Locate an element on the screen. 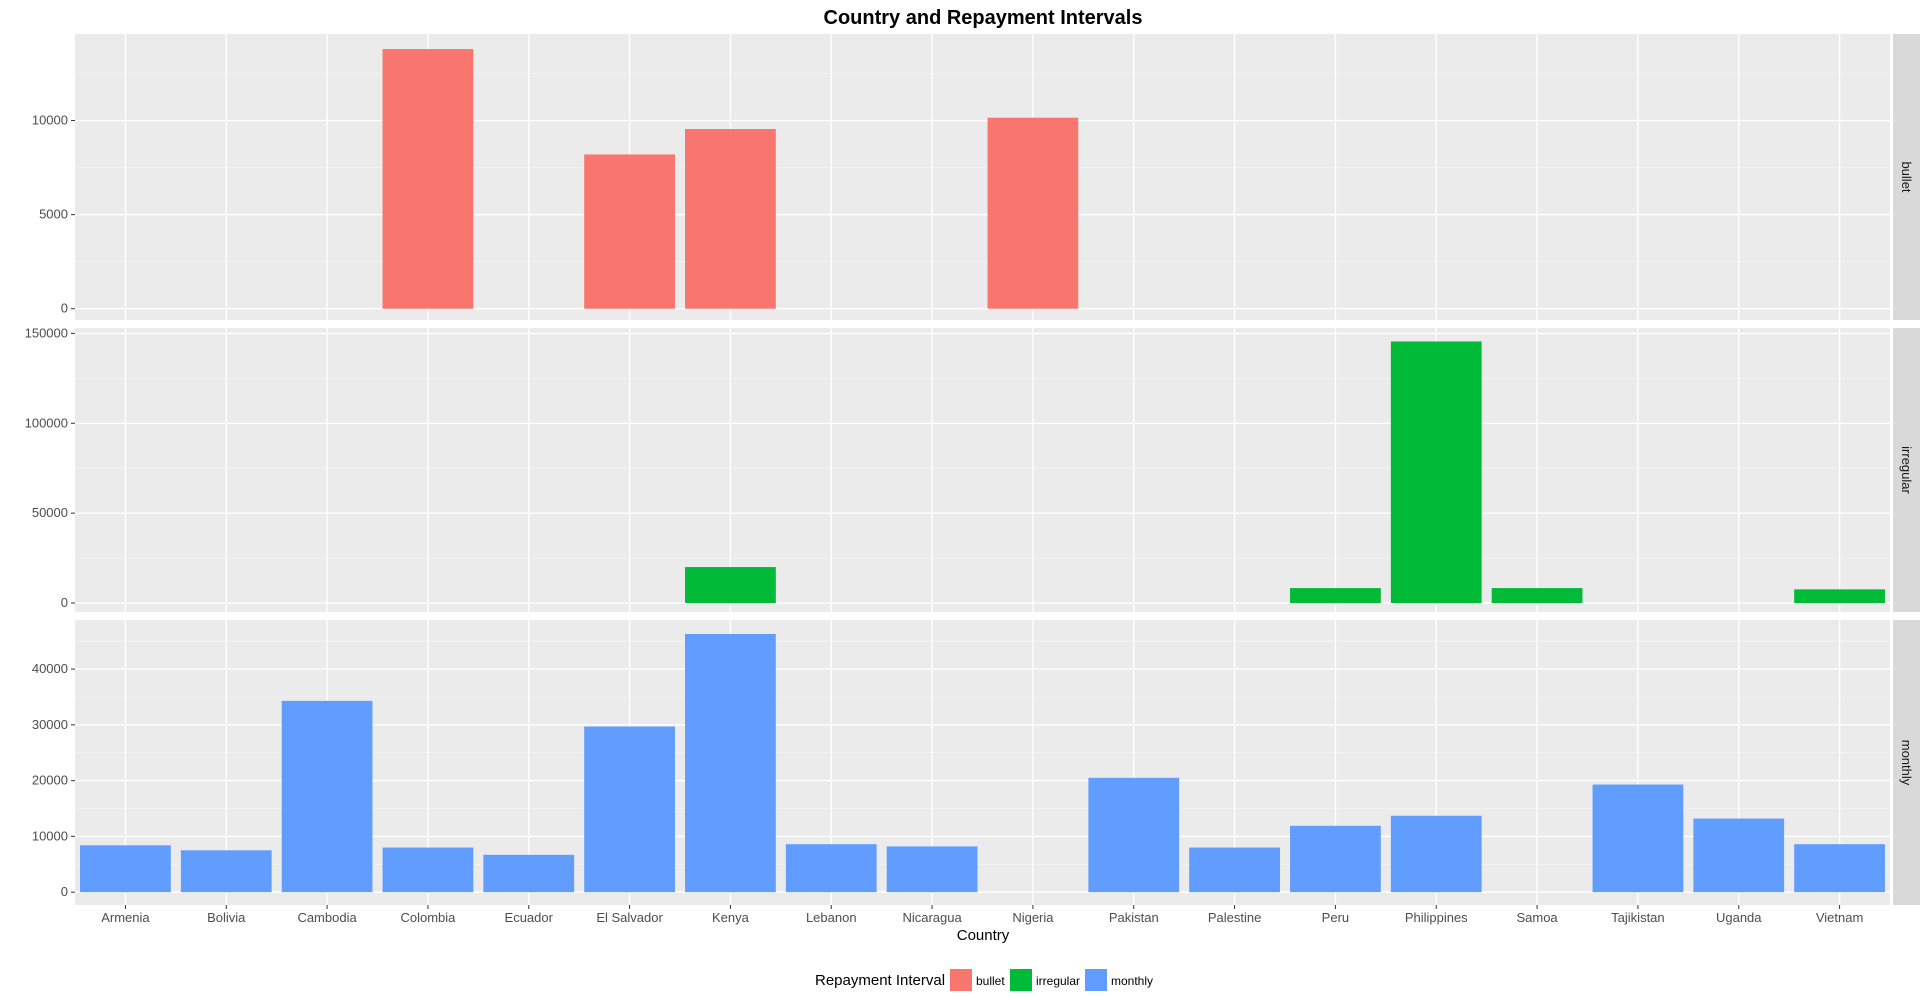  bar-monthly-philippines is located at coordinates (1436, 854).